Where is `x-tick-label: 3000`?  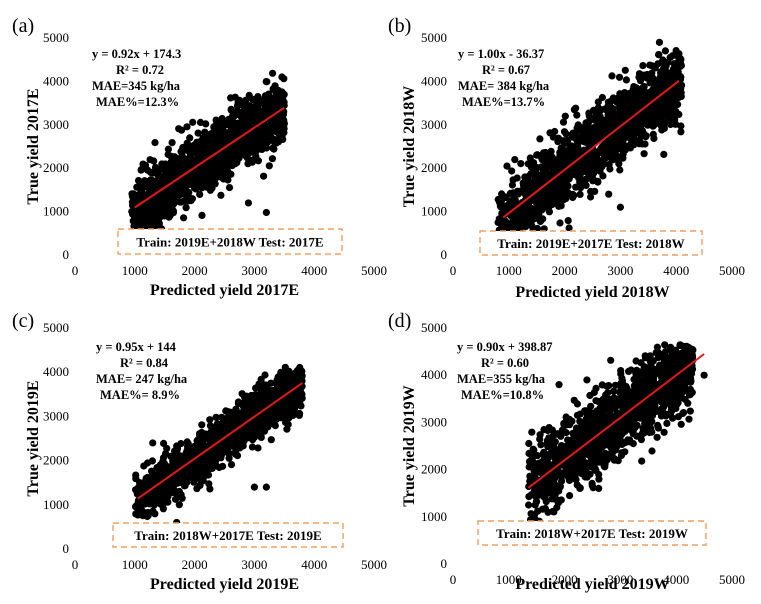
x-tick-label: 3000 is located at coordinates (620, 270).